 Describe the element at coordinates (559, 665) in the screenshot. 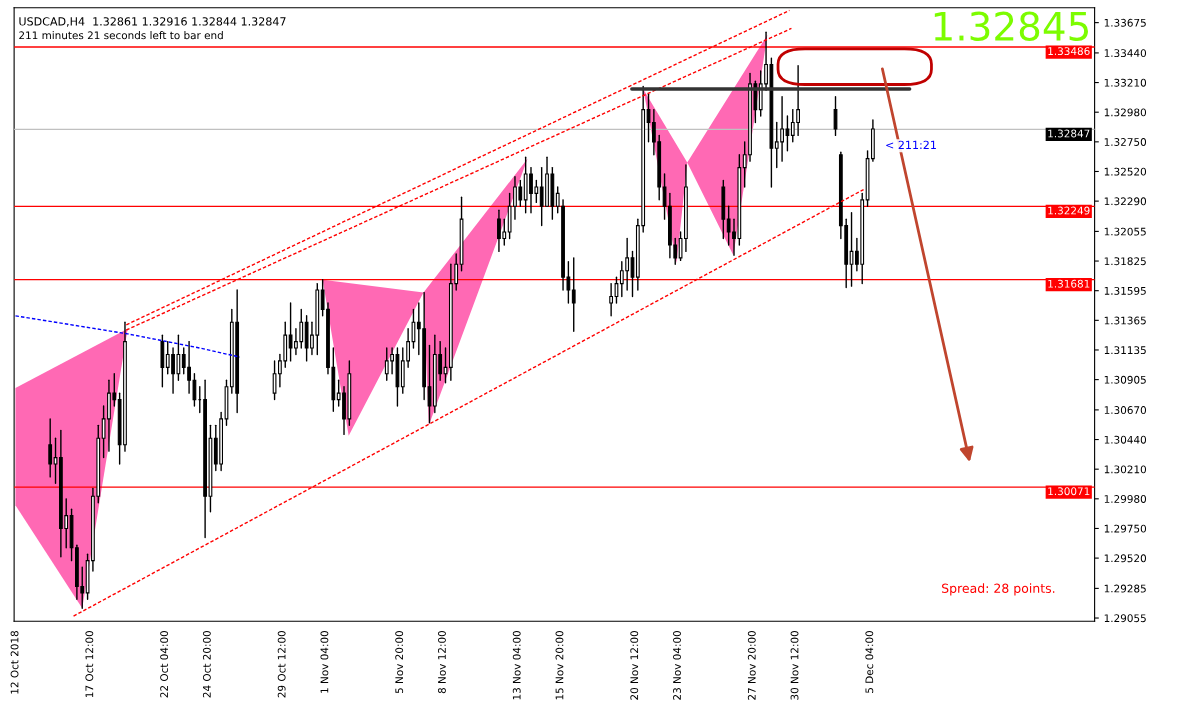

I see `x-tick-label: 15 Nov 20:00` at that location.